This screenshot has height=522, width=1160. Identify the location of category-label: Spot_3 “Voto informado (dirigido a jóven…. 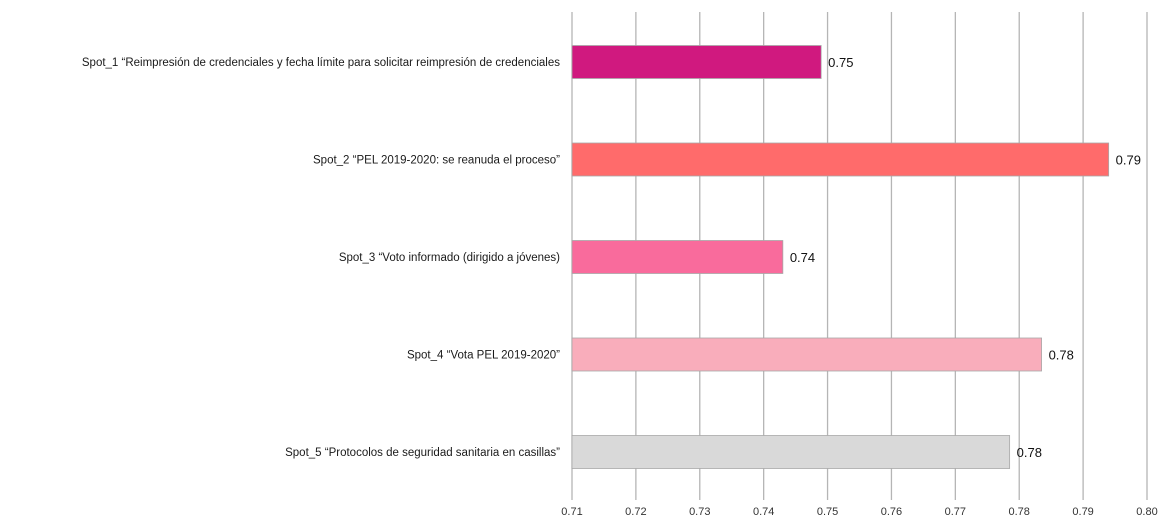
(449, 258).